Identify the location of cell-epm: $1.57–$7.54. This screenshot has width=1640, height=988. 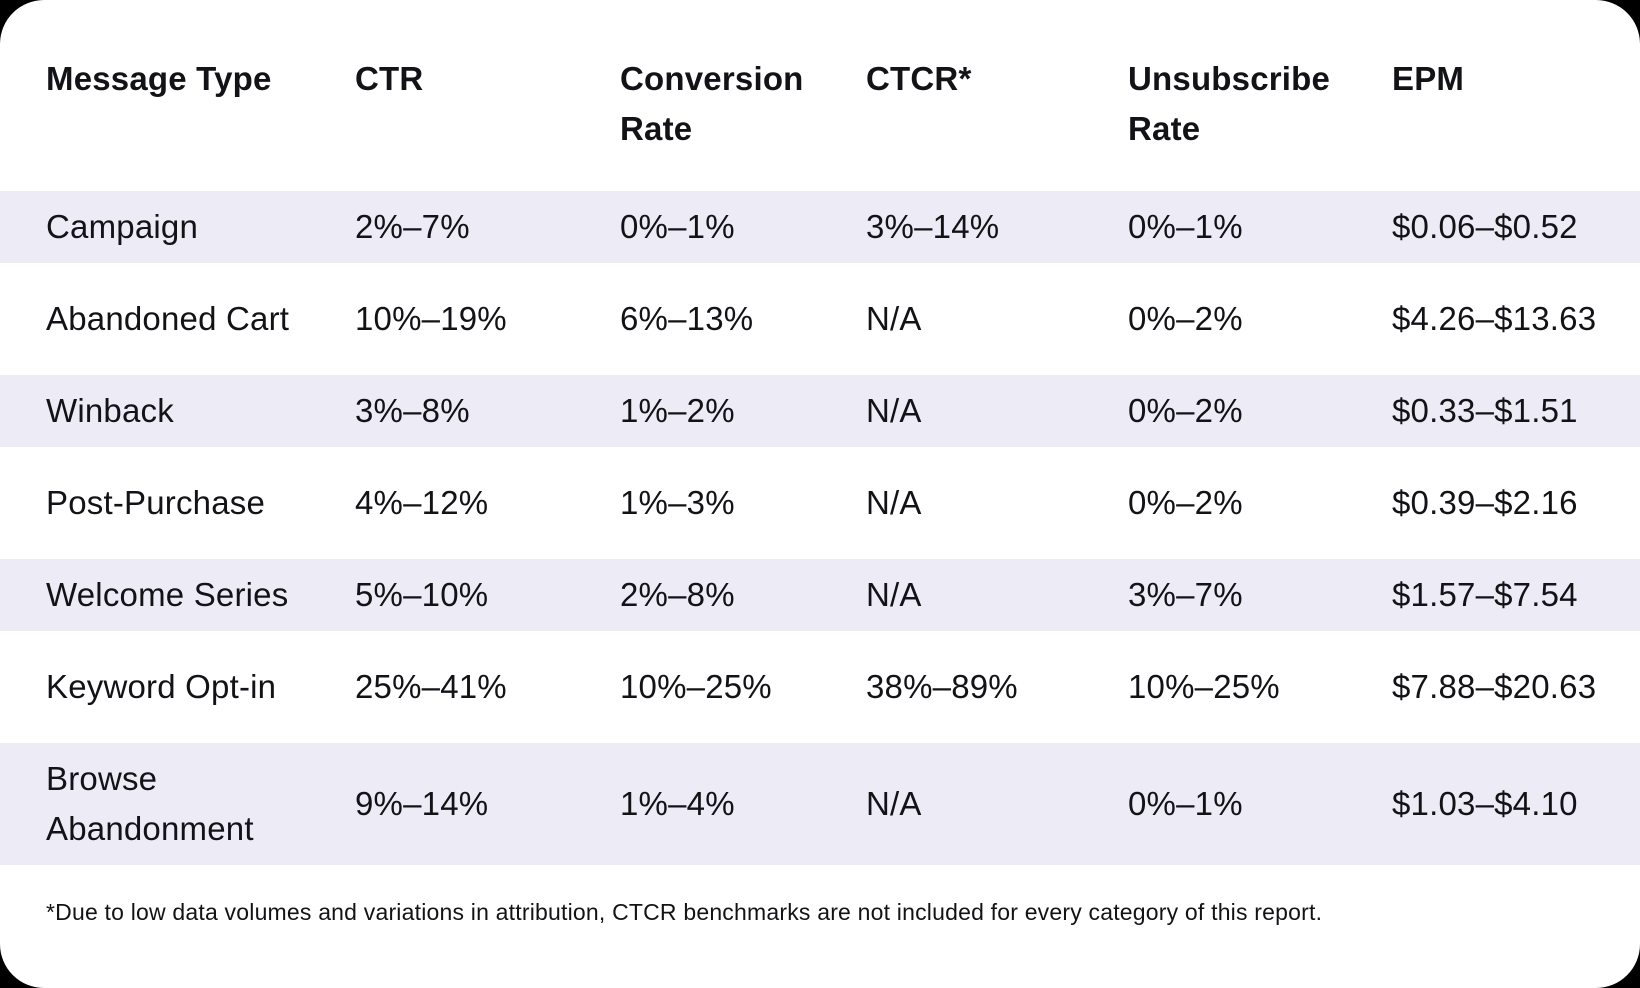
(1516, 595).